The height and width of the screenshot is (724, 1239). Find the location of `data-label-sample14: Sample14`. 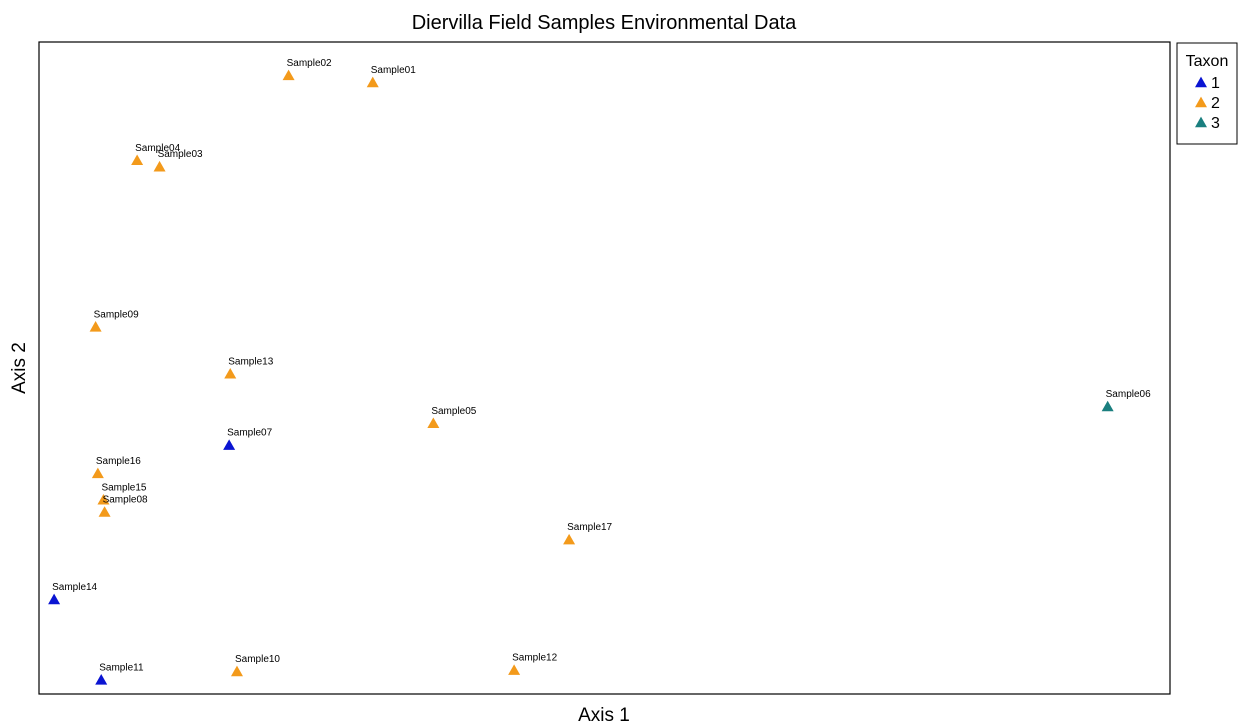

data-label-sample14: Sample14 is located at coordinates (74, 587).